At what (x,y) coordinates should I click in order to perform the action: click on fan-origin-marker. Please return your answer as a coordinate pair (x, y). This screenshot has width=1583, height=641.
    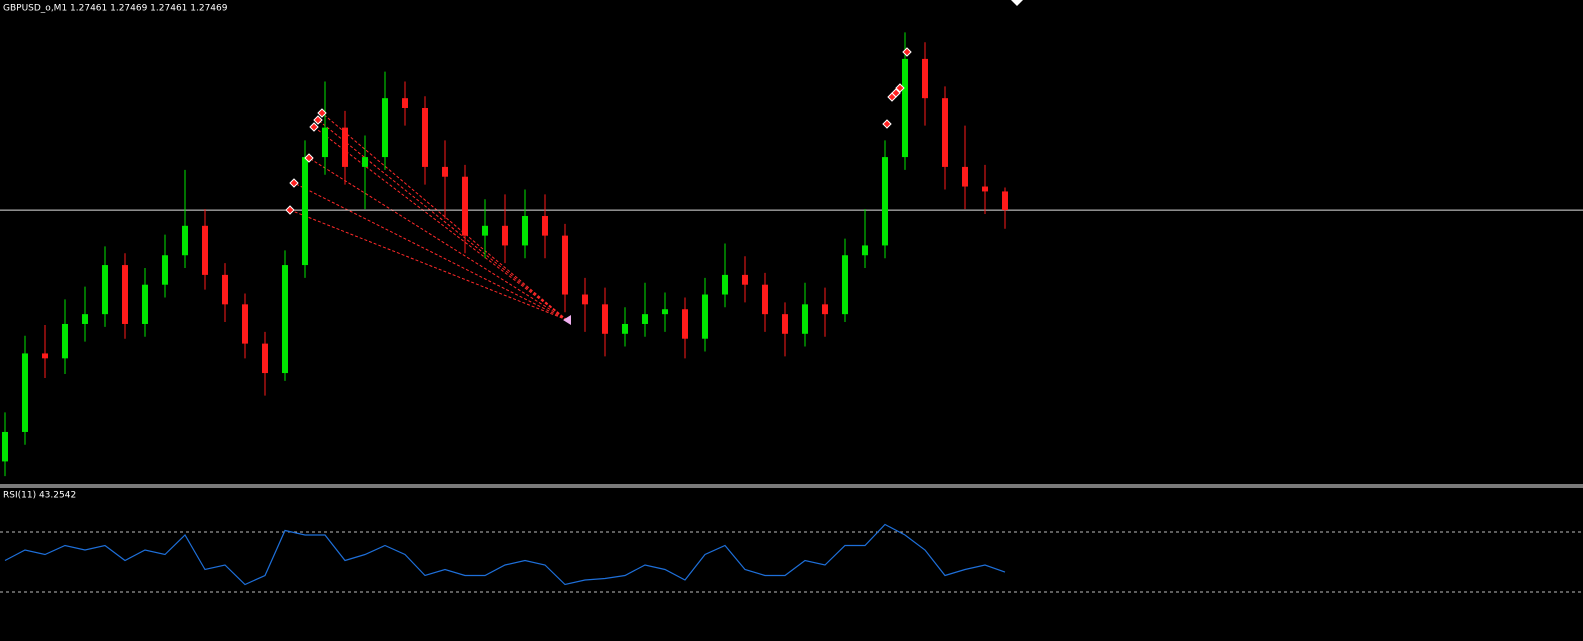
    Looking at the image, I should click on (567, 320).